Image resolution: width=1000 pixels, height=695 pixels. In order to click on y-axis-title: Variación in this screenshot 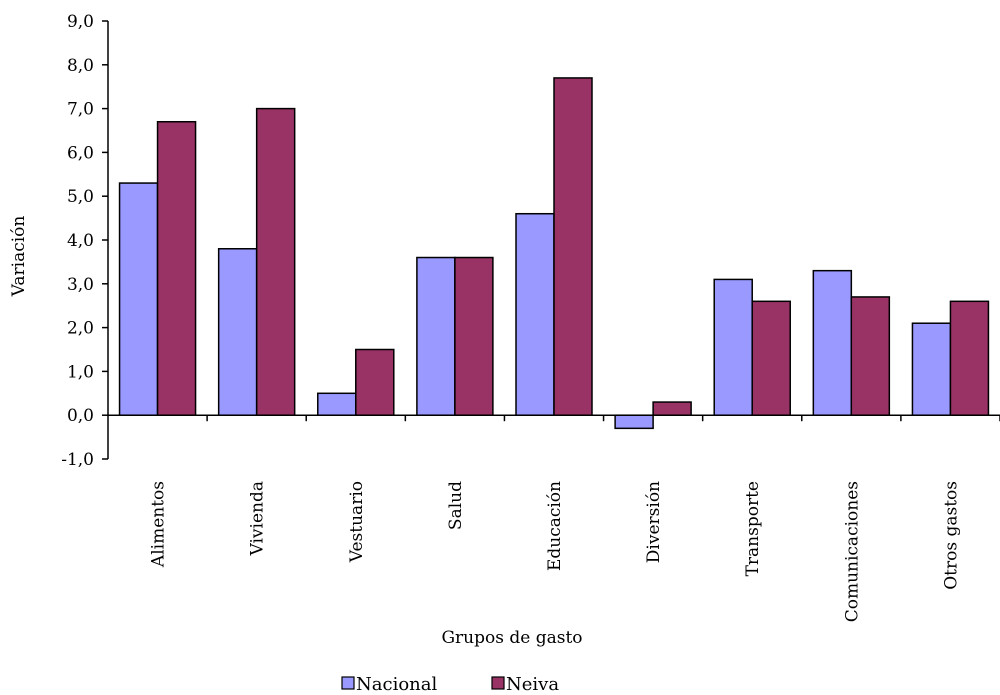, I will do `click(19, 257)`.